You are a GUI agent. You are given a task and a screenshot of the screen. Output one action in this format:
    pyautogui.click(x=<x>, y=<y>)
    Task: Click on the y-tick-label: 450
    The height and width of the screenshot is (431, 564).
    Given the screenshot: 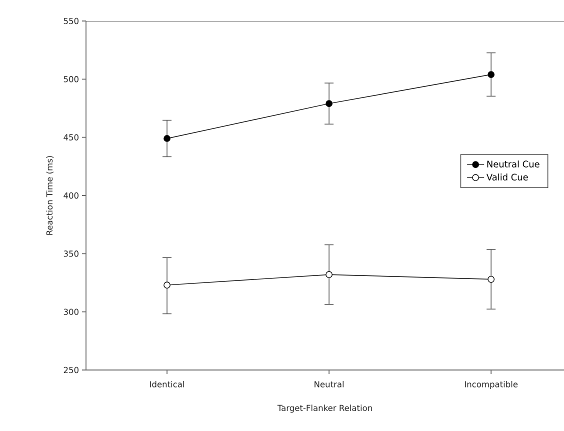 What is the action you would take?
    pyautogui.click(x=71, y=137)
    